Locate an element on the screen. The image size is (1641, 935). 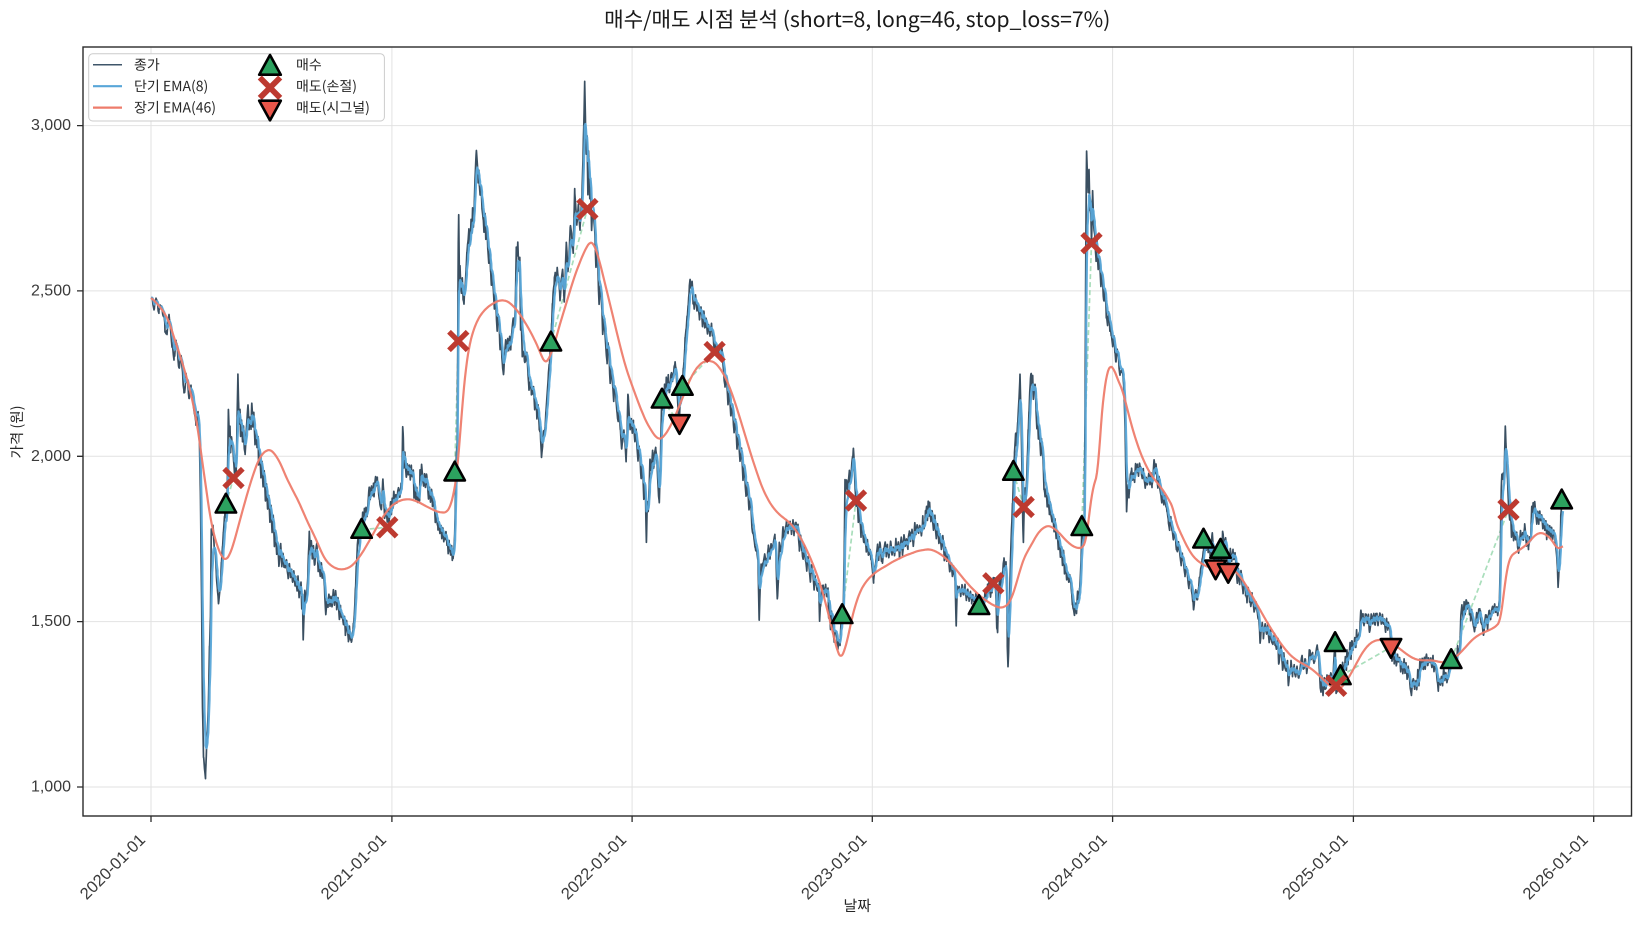
svg-text: 2,000 is located at coordinates (51, 456).